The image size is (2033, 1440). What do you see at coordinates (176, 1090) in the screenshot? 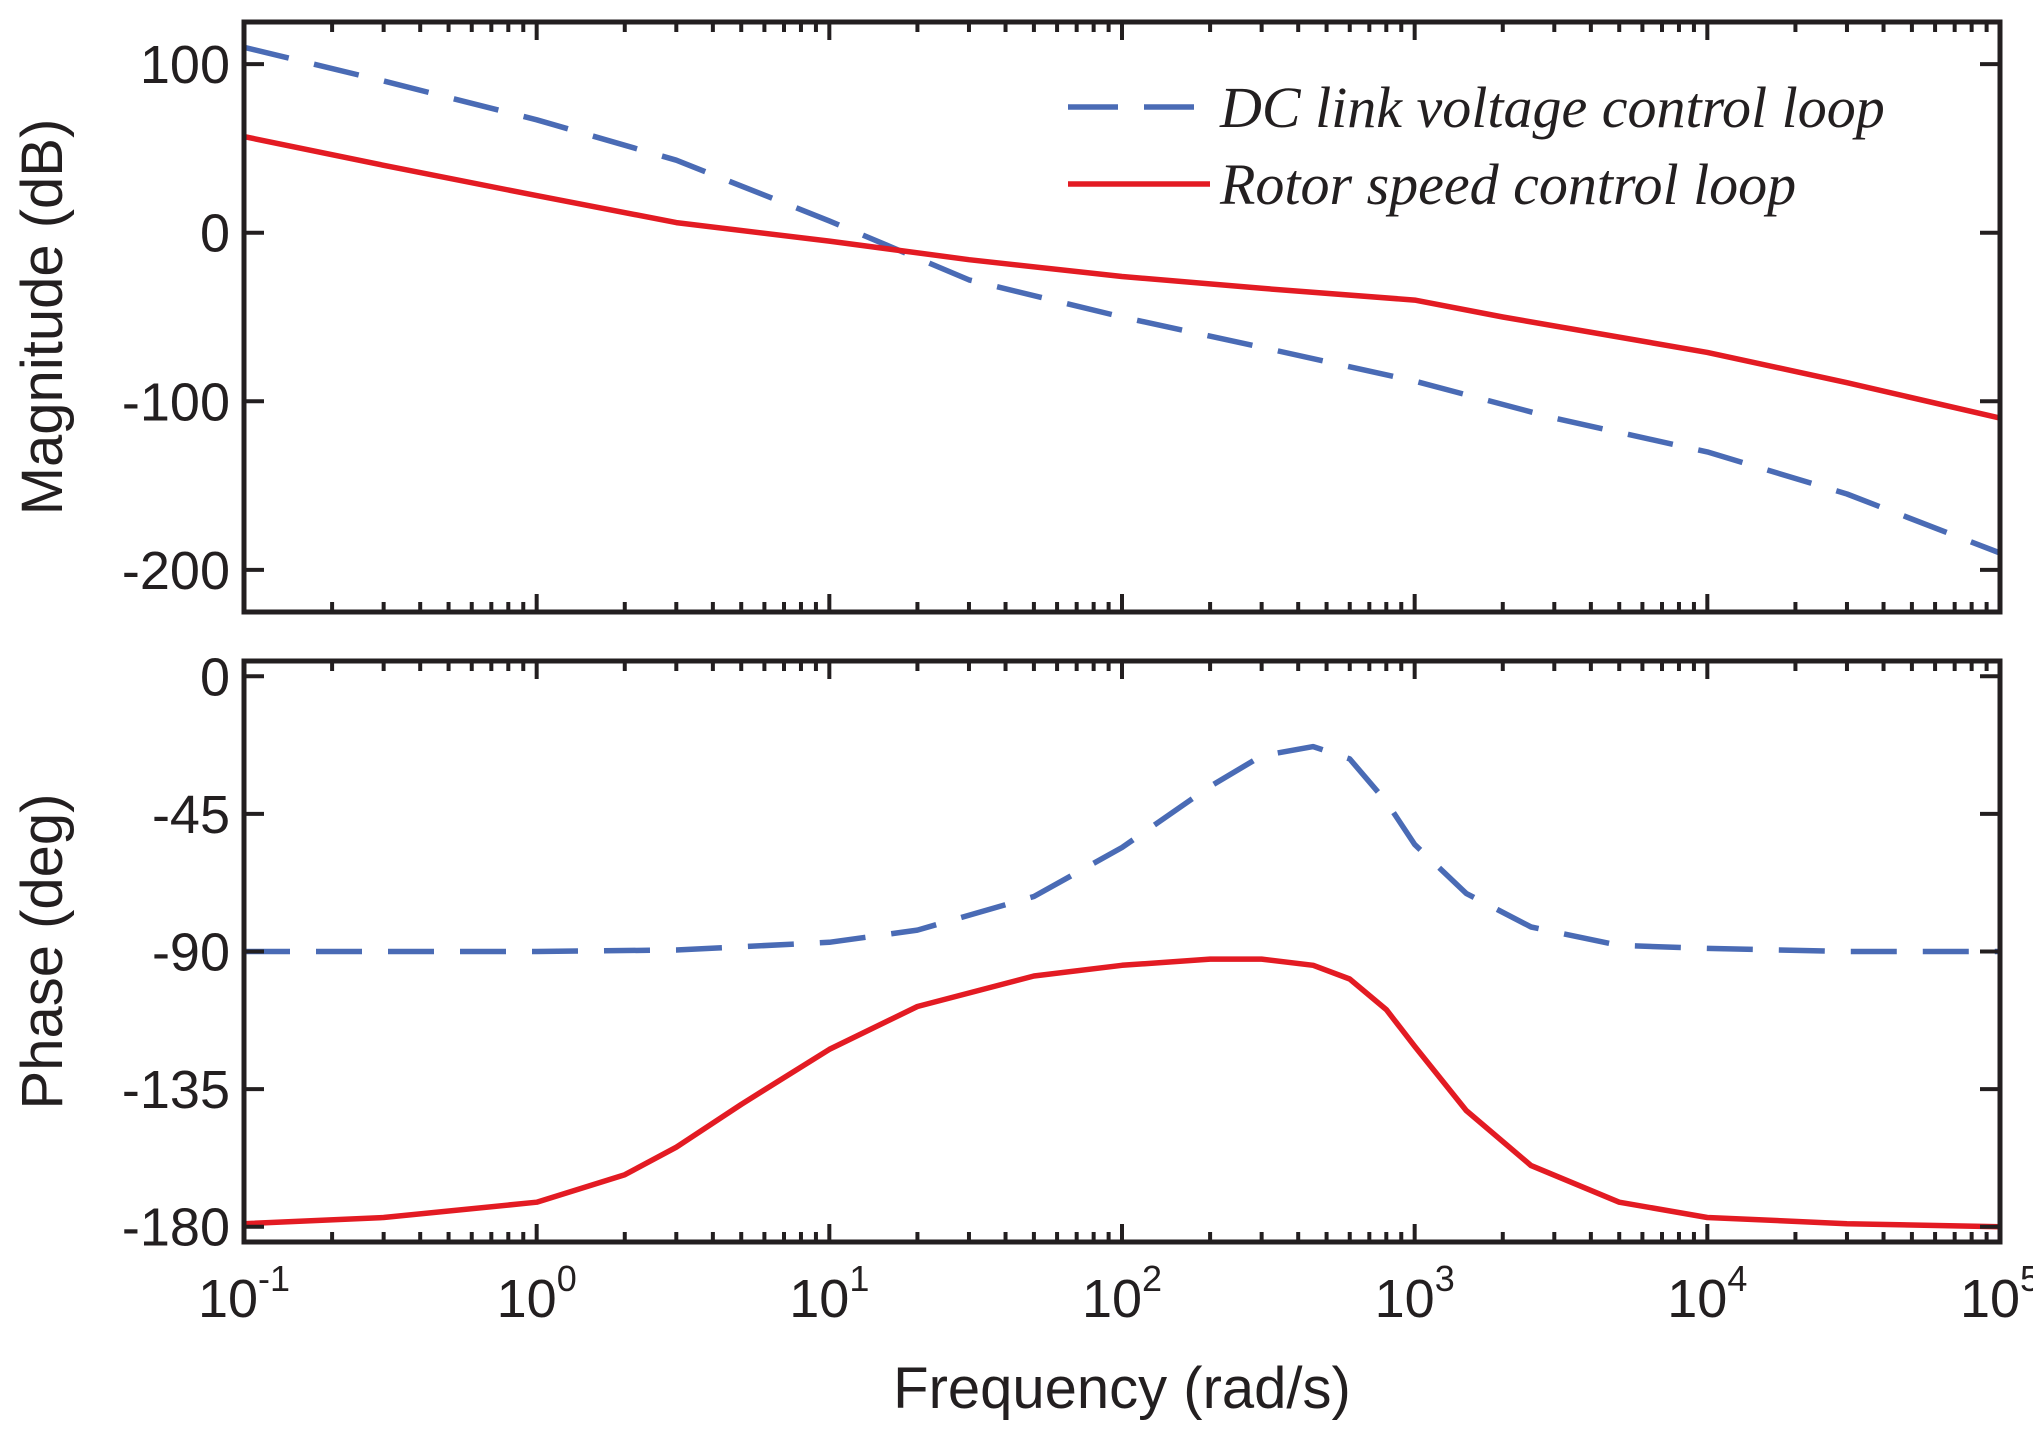
I see `y-tick-label: -135` at bounding box center [176, 1090].